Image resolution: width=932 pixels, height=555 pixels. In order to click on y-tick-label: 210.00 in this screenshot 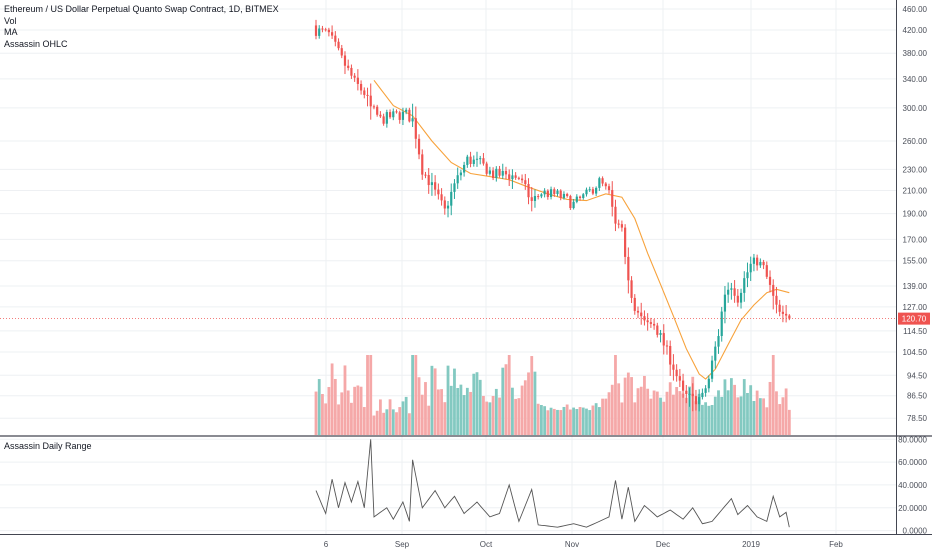, I will do `click(915, 190)`.